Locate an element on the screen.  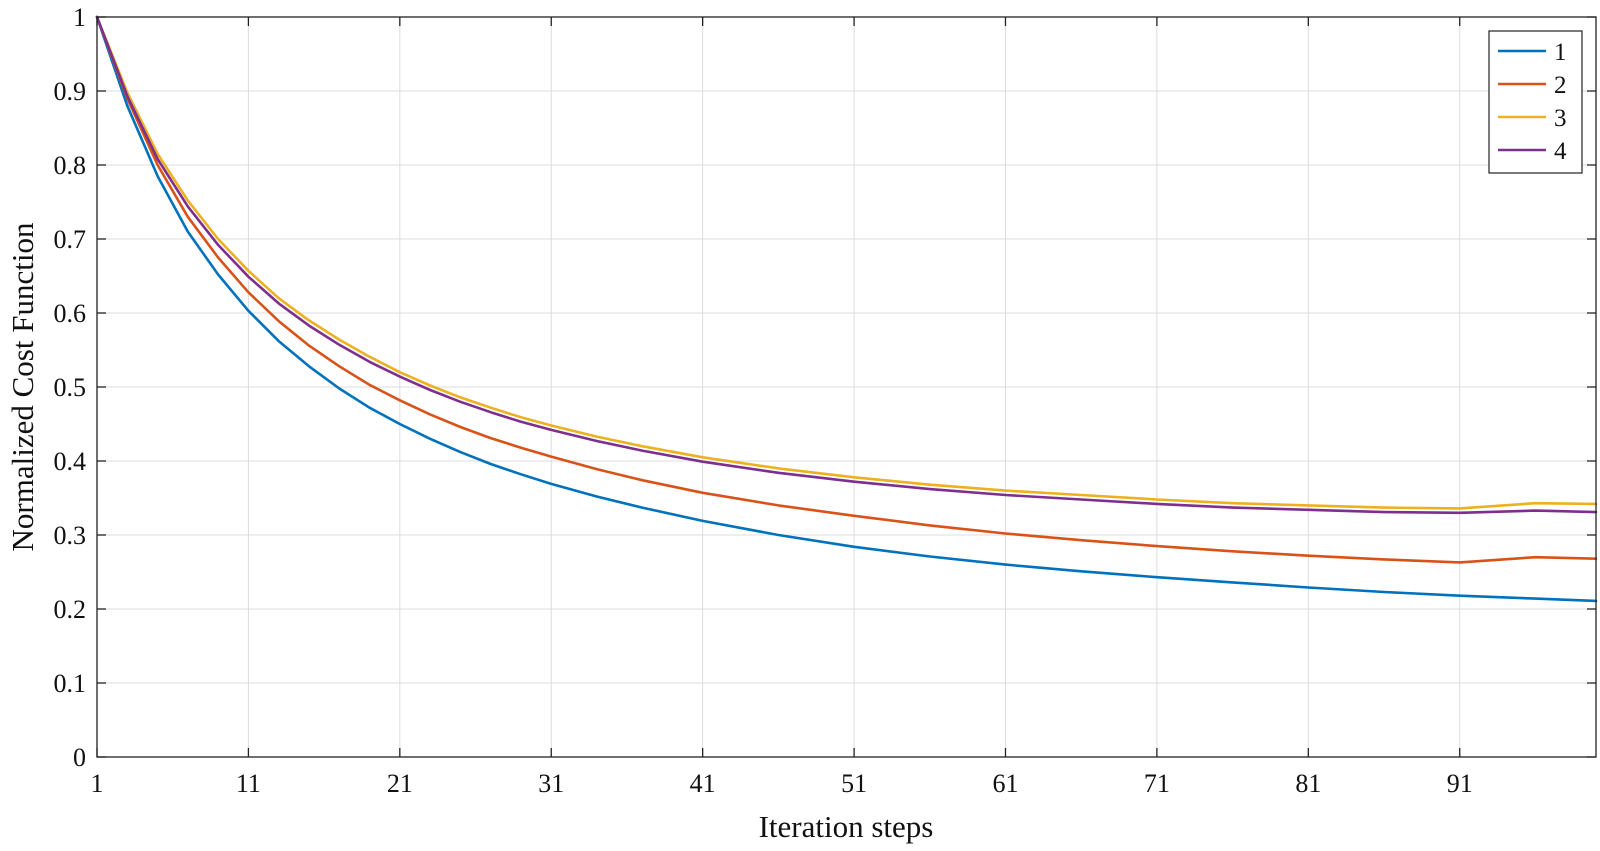
y-tick-label: 0.3 is located at coordinates (70, 535).